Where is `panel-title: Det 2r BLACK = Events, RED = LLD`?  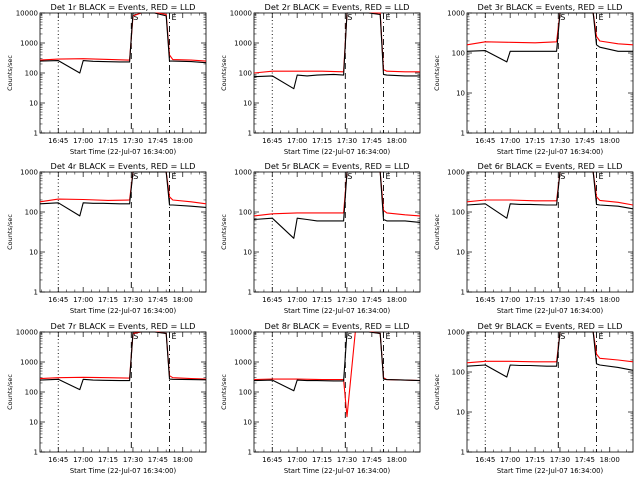
panel-title: Det 2r BLACK = Events, RED = LLD is located at coordinates (337, 7).